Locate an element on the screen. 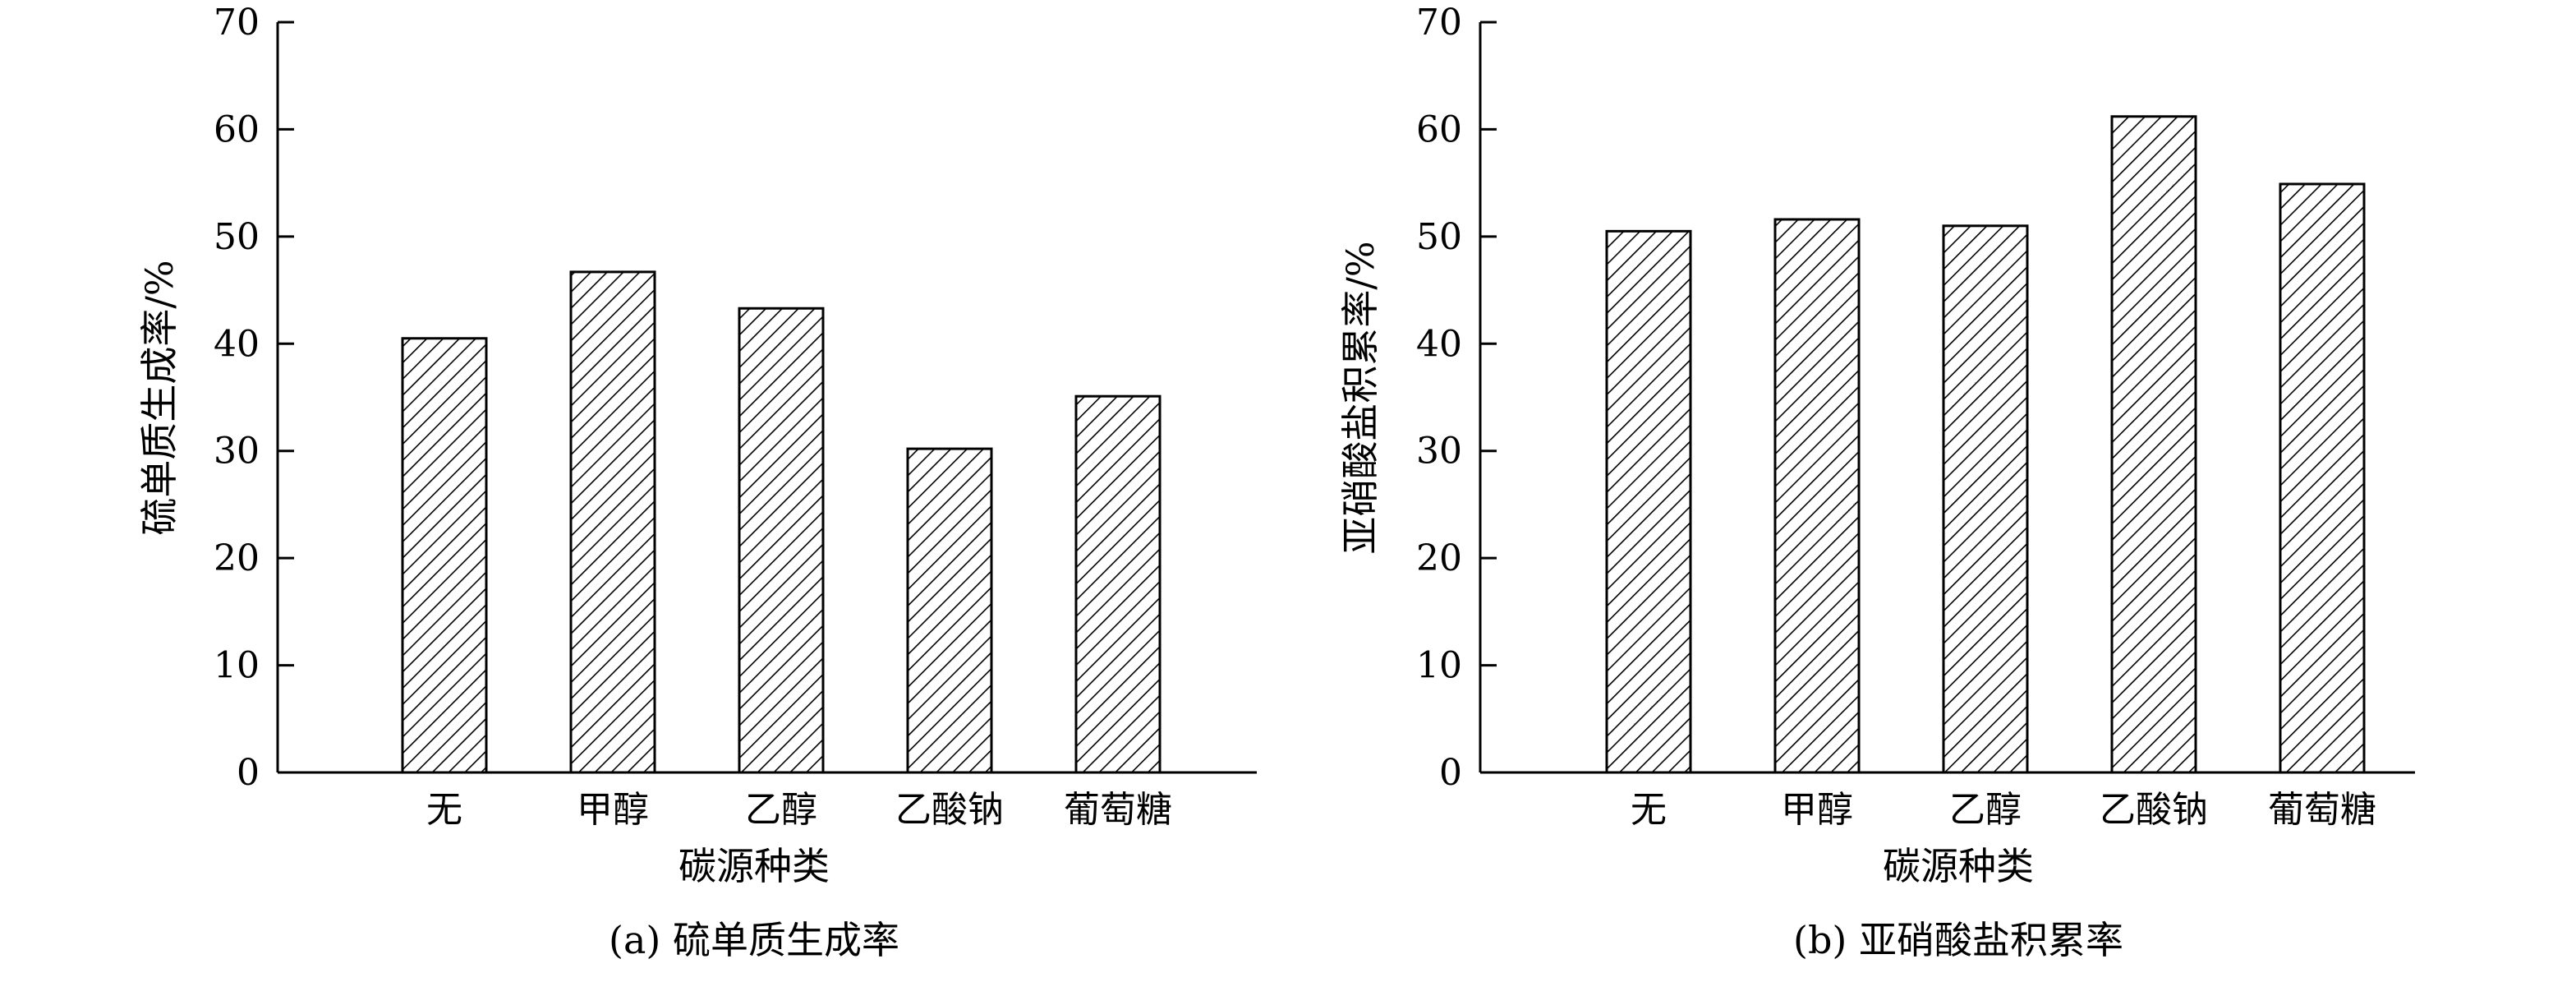  y-axis-title: 硫单质生成率/% is located at coordinates (159, 397).